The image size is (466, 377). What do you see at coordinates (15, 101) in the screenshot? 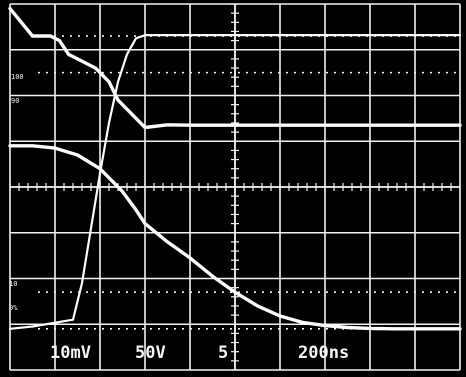
I see `level-marker-90: 90` at bounding box center [15, 101].